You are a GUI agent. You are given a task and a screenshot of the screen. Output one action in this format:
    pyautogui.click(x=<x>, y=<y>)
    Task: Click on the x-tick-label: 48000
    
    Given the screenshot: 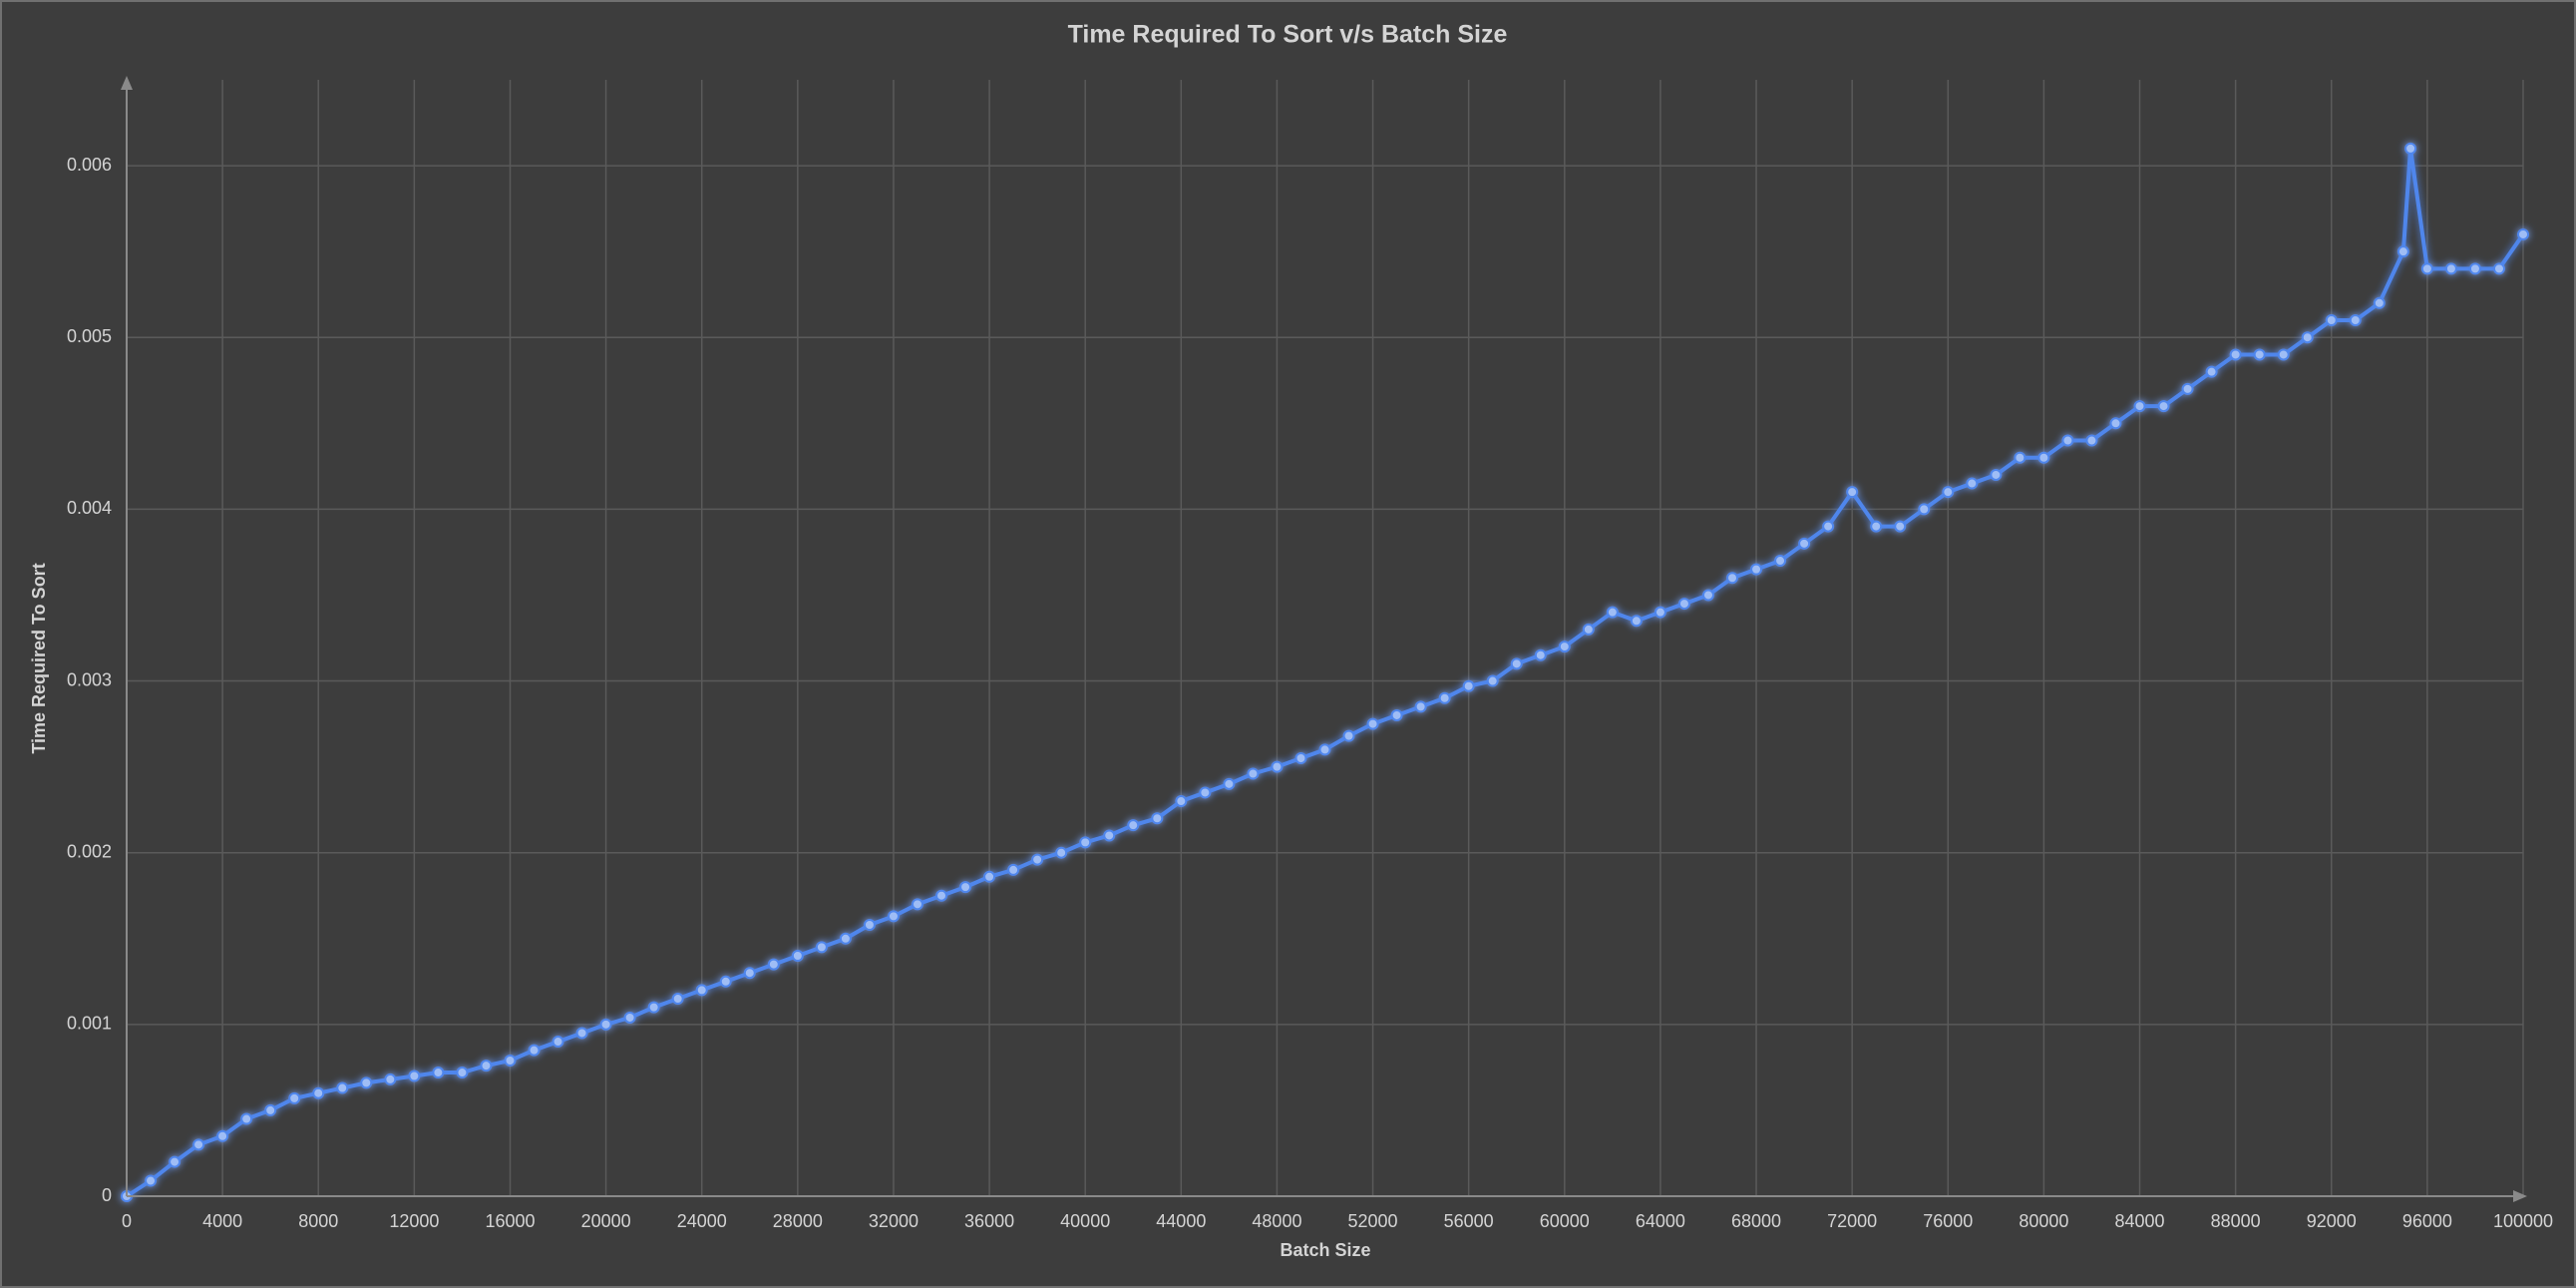 What is the action you would take?
    pyautogui.click(x=1276, y=1221)
    